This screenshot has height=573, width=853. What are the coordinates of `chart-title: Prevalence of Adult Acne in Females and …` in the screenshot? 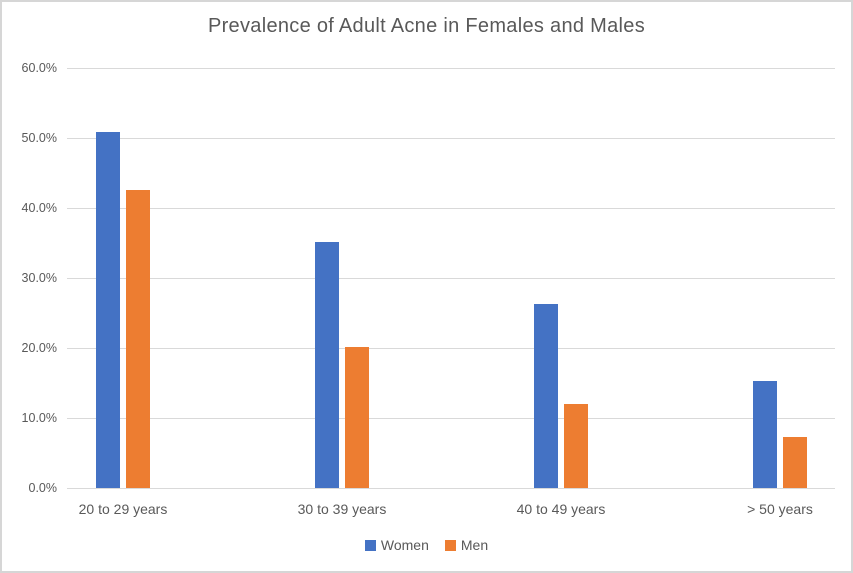 It's located at (426, 26).